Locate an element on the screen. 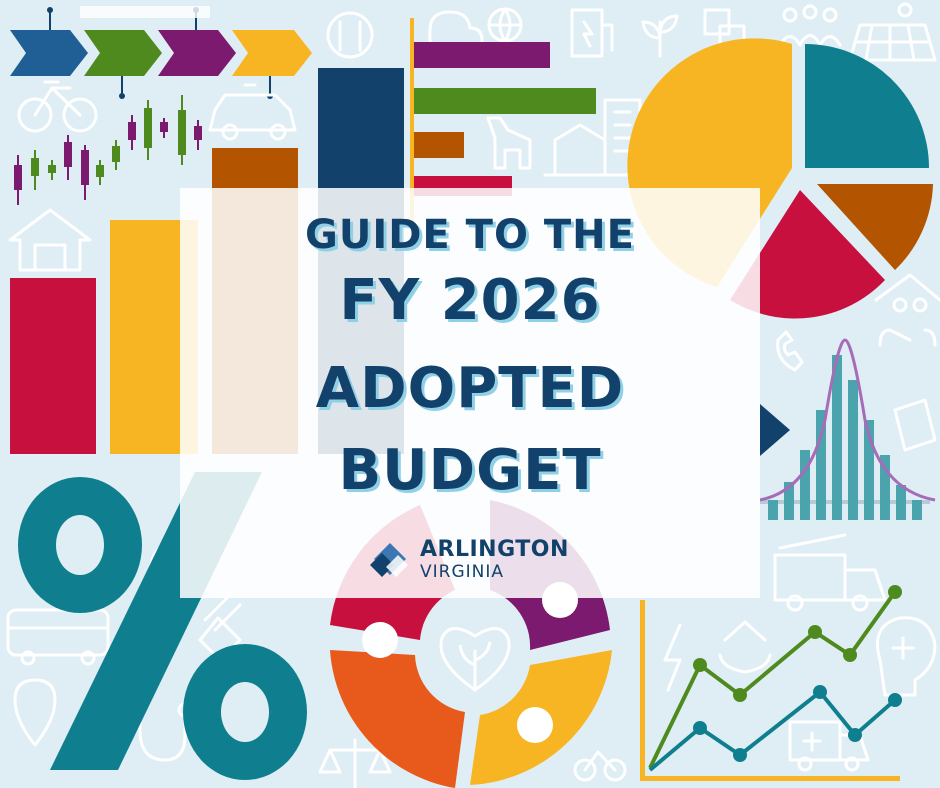 This screenshot has height=788, width=940. bus-icon is located at coordinates (58, 637).